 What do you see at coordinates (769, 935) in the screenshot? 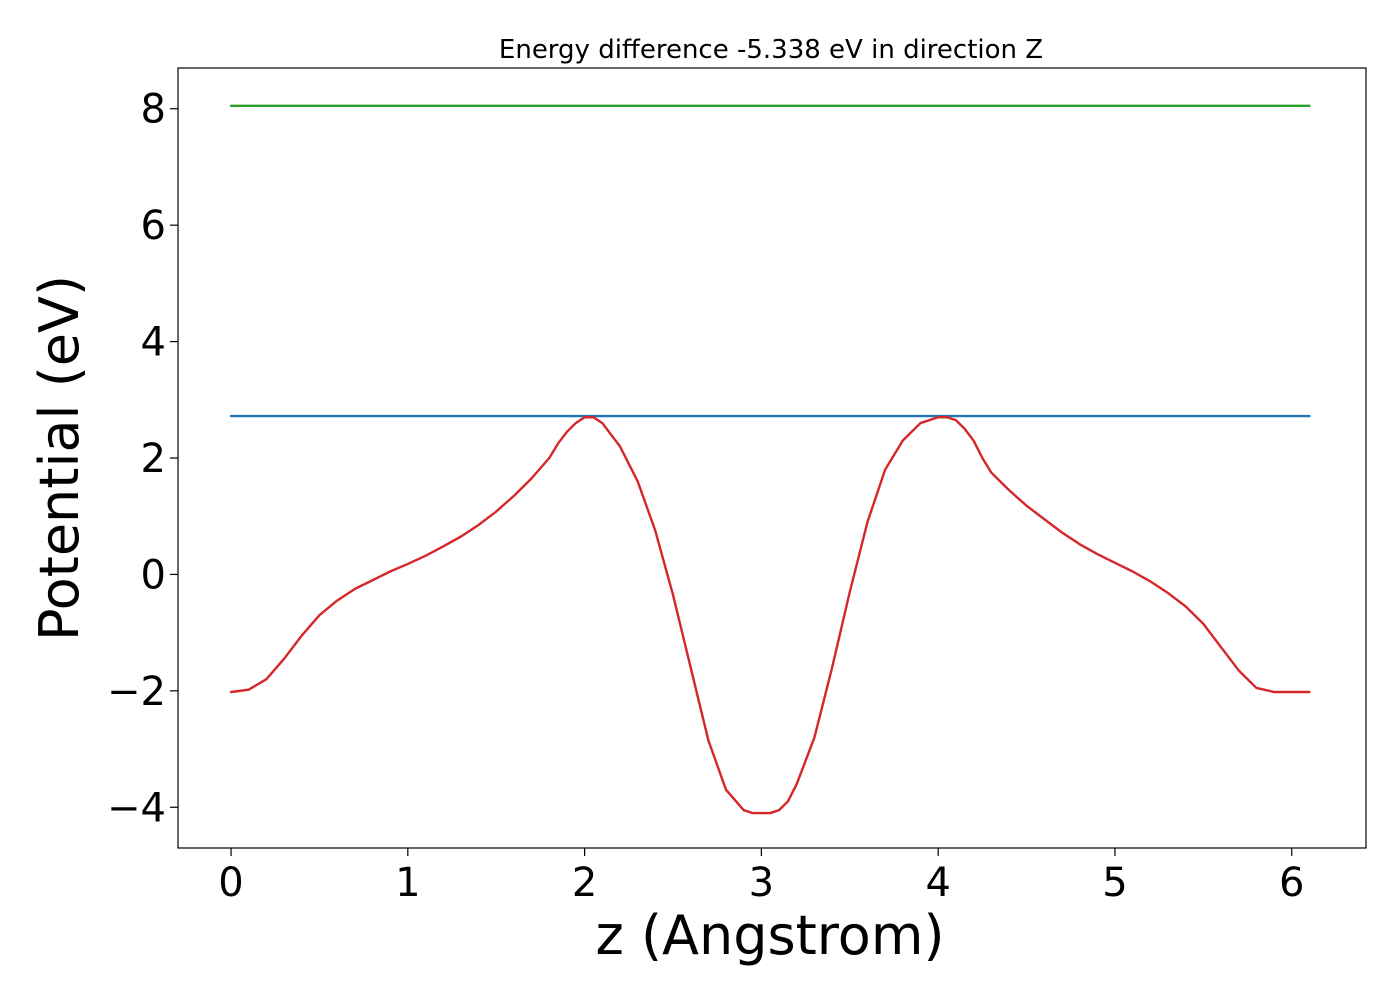
I see `x-axis-label: z (Angstrom)` at bounding box center [769, 935].